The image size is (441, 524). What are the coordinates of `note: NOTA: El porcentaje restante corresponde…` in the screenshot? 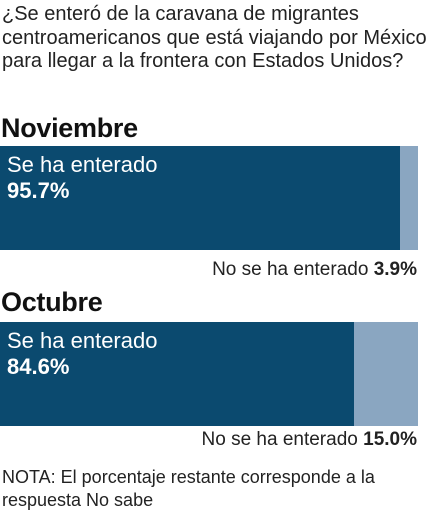 It's located at (188, 488).